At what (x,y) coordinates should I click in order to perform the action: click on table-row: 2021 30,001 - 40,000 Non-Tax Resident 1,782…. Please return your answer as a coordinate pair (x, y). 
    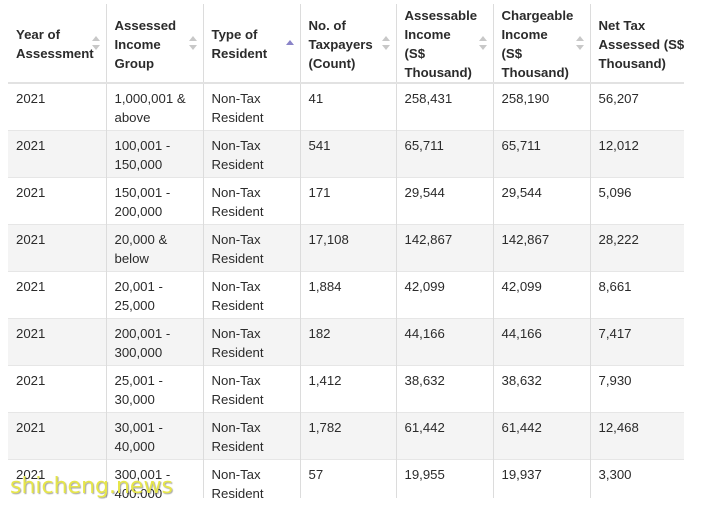
    Looking at the image, I should click on (346, 435).